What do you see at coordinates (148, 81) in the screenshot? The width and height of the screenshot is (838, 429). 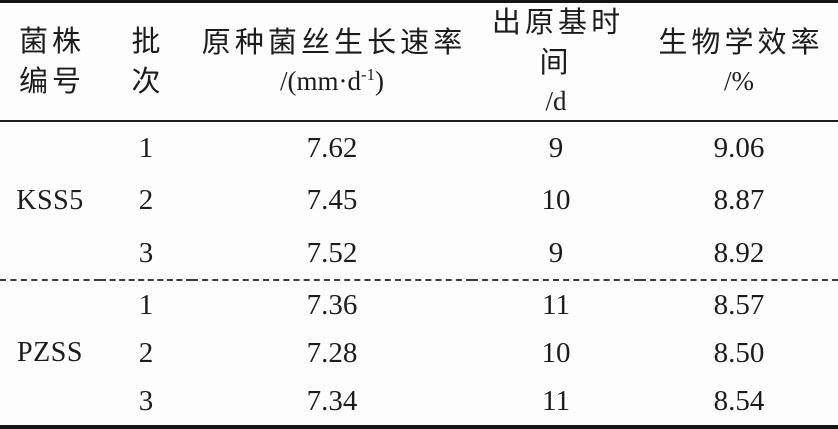 I see `header-batch-line2: 次` at bounding box center [148, 81].